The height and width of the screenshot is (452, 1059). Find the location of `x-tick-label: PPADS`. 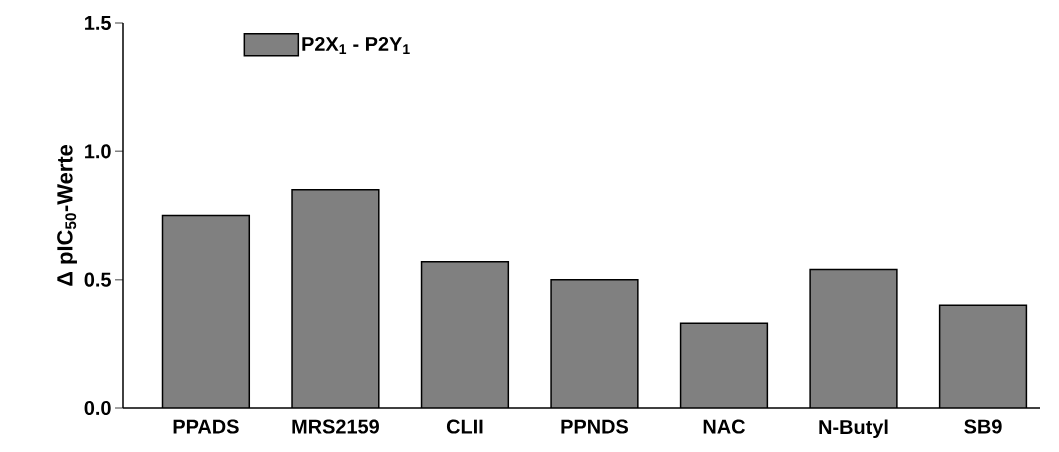

x-tick-label: PPADS is located at coordinates (206, 426).